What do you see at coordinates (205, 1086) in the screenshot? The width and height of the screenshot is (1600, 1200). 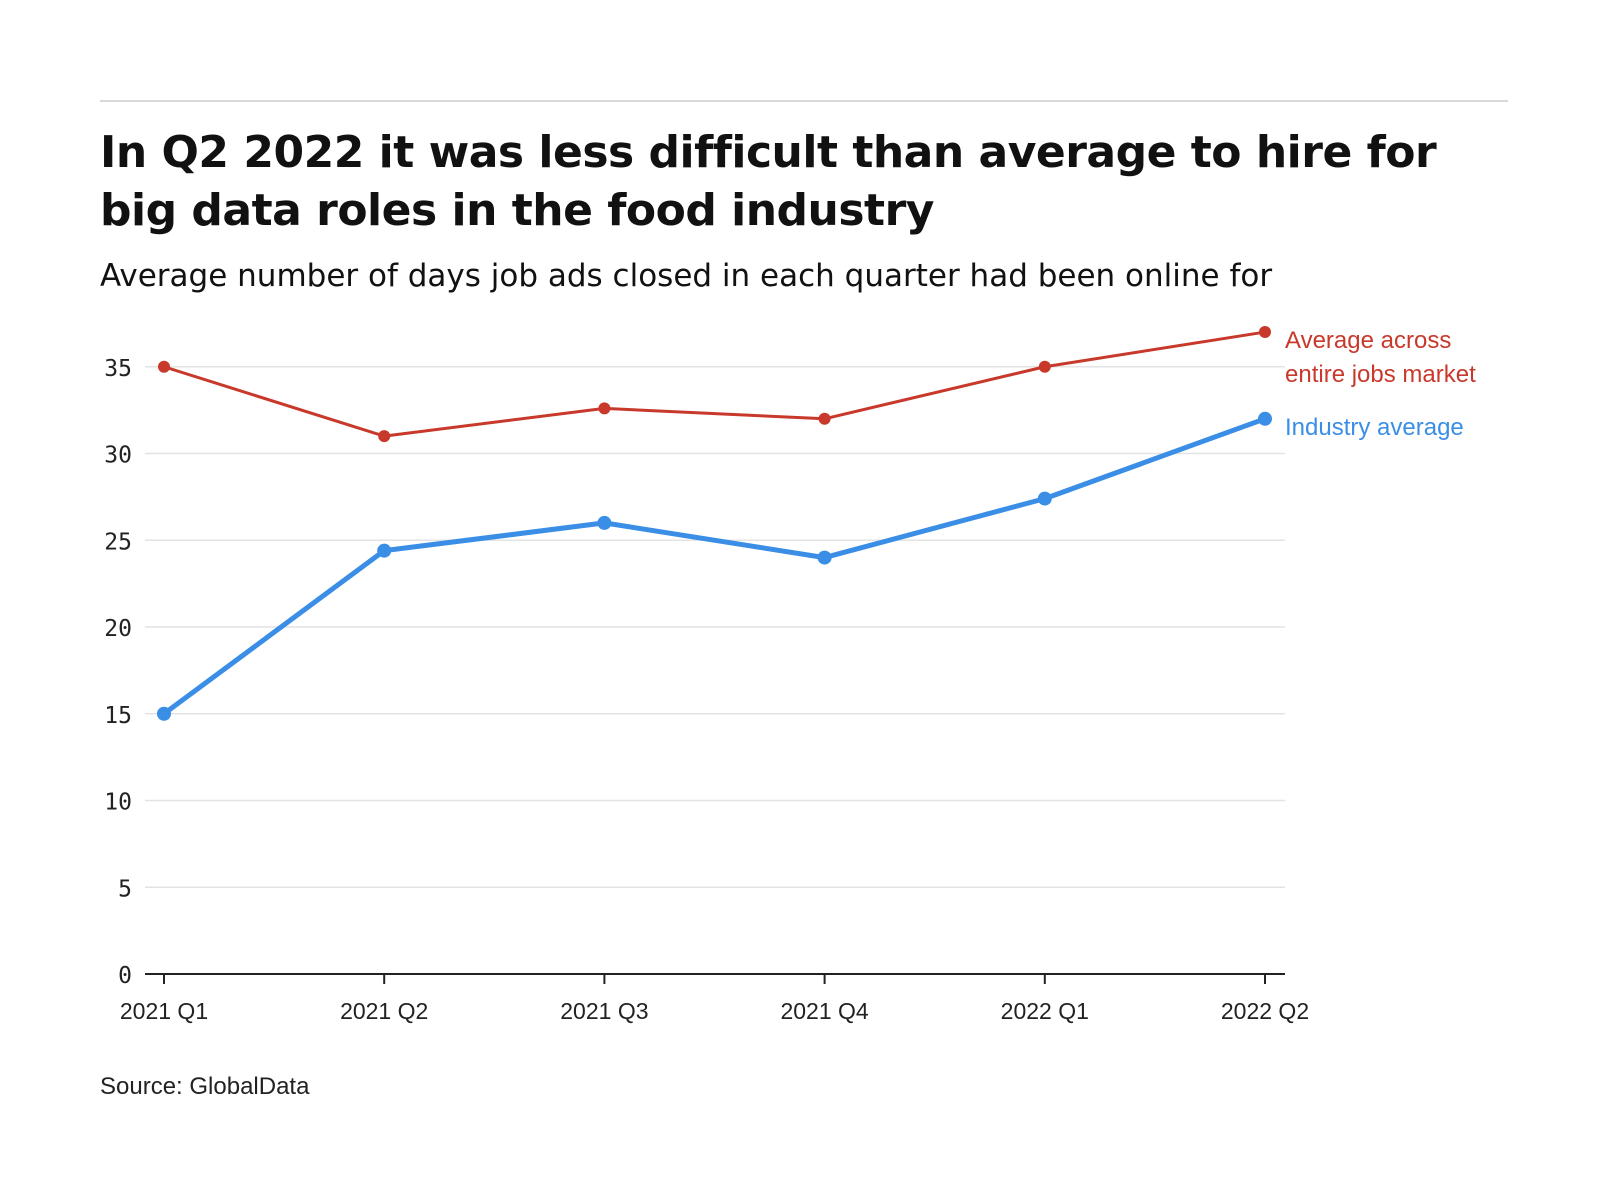 I see `source-note: Source: GlobalData` at bounding box center [205, 1086].